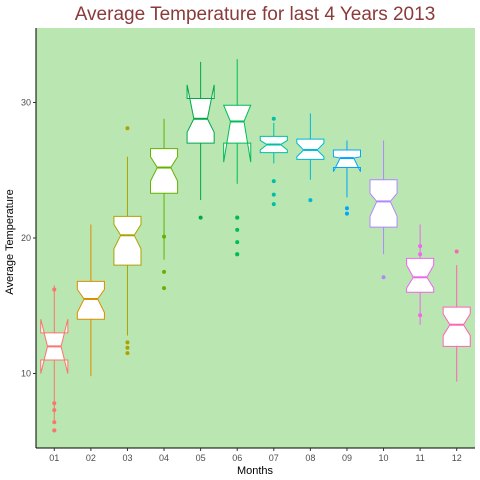  I want to click on x-tick-label: 06, so click(237, 458).